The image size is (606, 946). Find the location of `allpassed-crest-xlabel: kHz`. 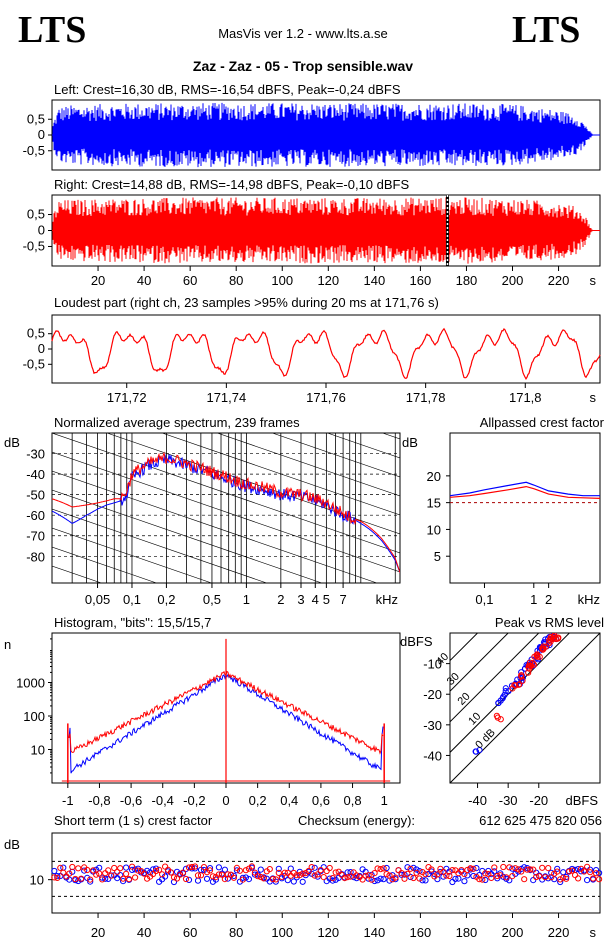

allpassed-crest-xlabel: kHz is located at coordinates (589, 599).